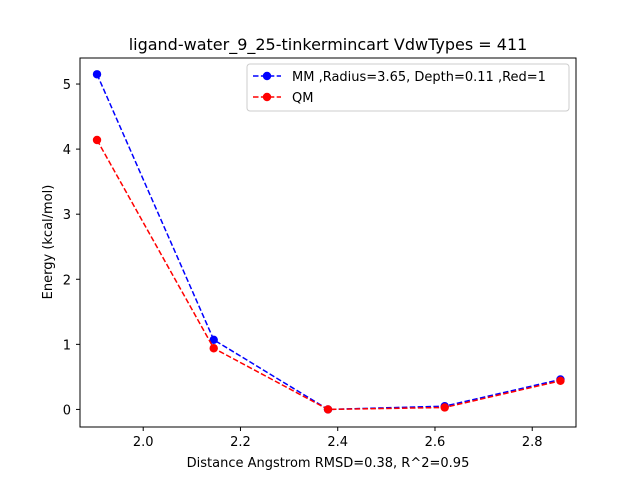  I want to click on y-tick-label: 1, so click(67, 345).